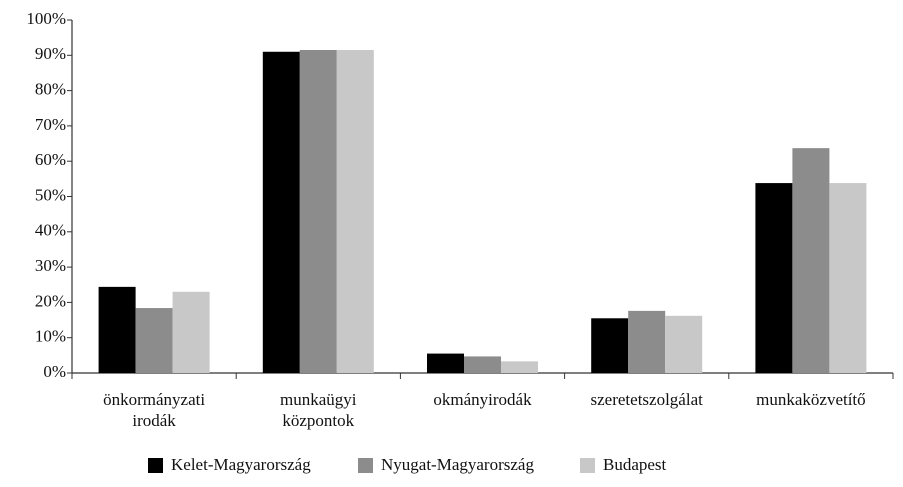 The height and width of the screenshot is (487, 903). I want to click on legend-label: Budapest, so click(635, 464).